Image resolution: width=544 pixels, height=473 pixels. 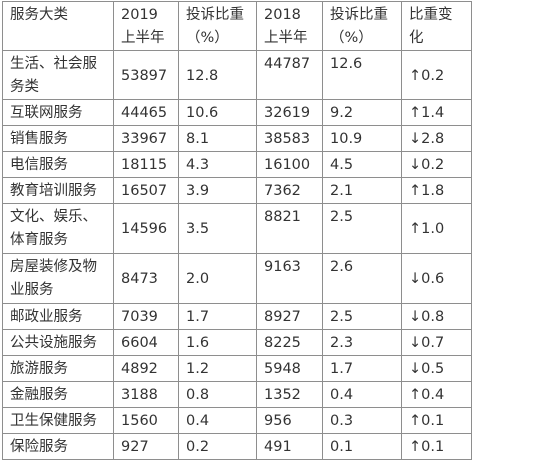 What do you see at coordinates (362, 342) in the screenshot?
I see `cell-share-2018: 2.3` at bounding box center [362, 342].